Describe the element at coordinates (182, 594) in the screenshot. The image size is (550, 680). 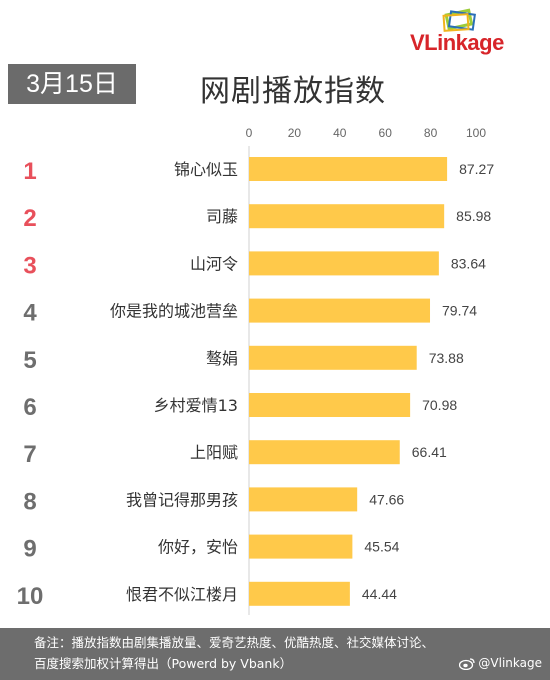
I see `category-label: 恨君不似江楼月` at that location.